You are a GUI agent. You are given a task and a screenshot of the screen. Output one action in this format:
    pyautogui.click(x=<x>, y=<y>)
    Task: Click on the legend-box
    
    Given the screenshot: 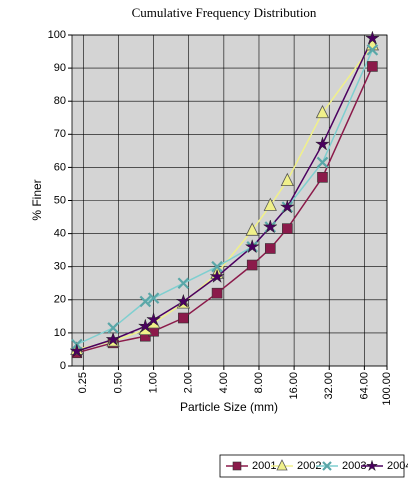 What is the action you would take?
    pyautogui.click(x=312, y=466)
    